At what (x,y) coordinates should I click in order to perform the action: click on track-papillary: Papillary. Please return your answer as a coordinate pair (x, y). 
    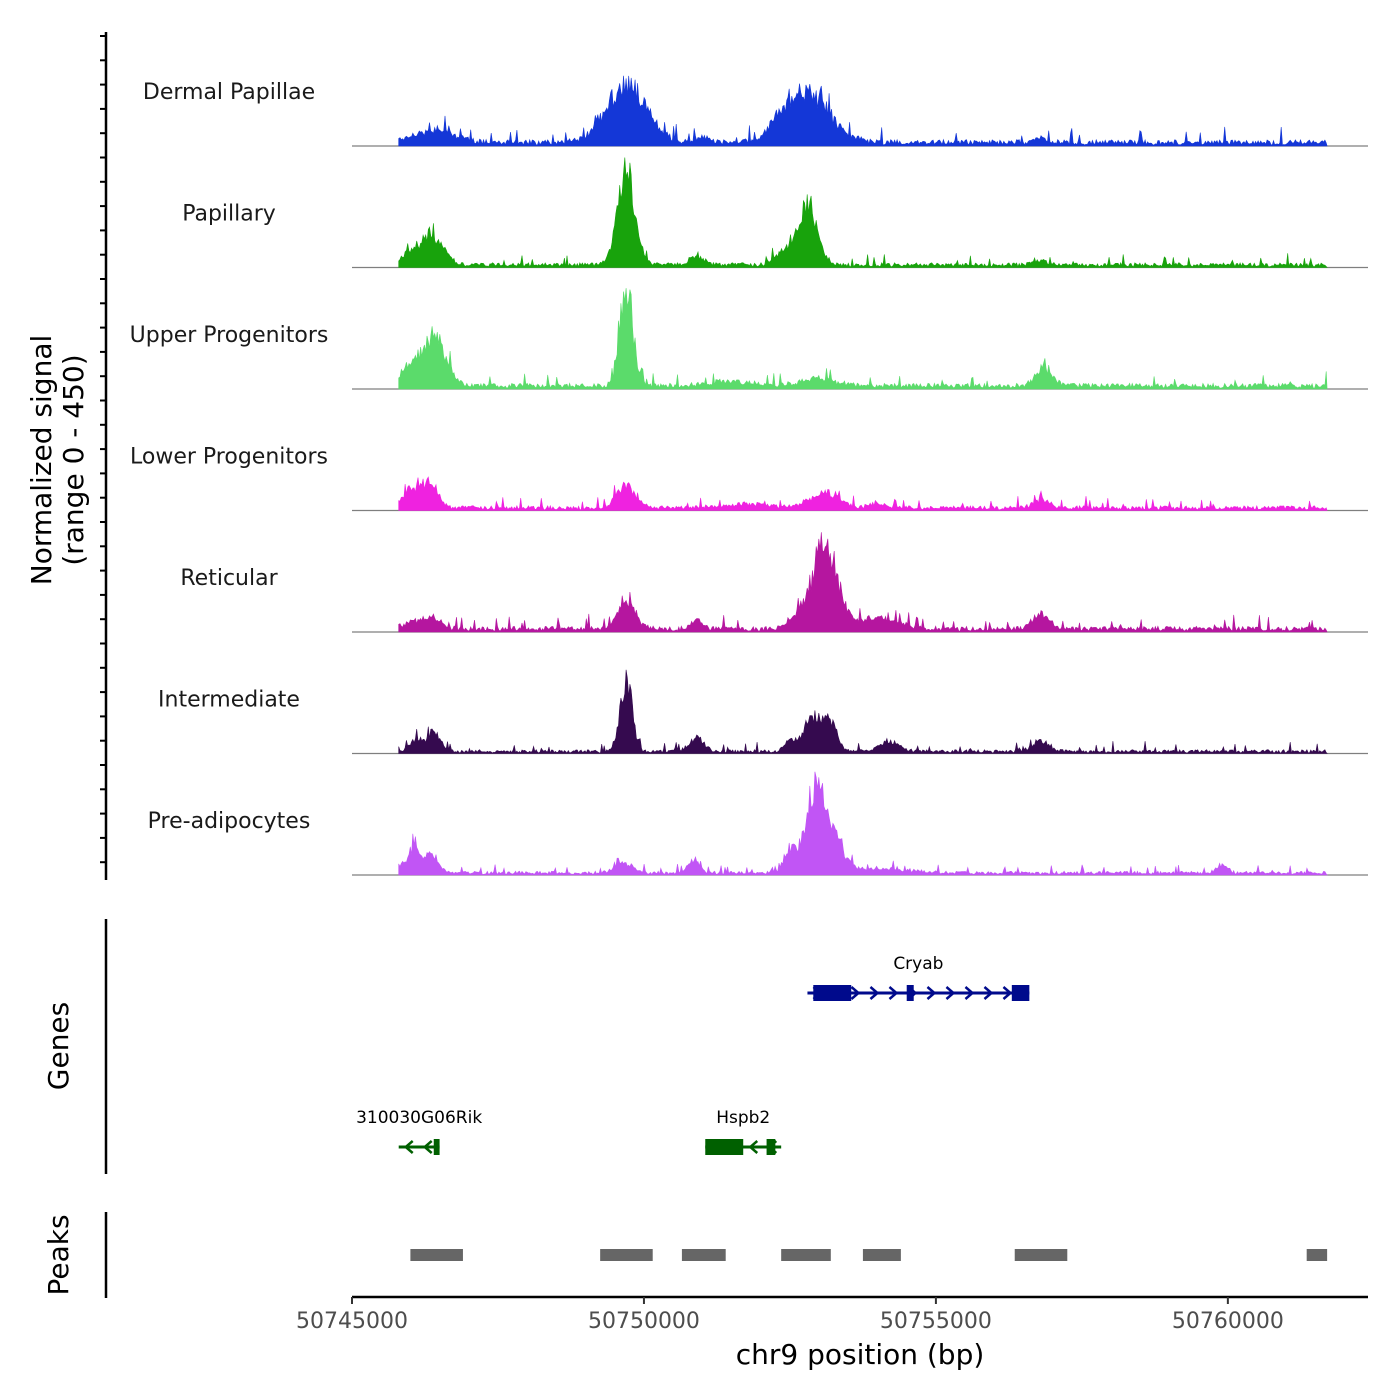
    Looking at the image, I should click on (775, 213).